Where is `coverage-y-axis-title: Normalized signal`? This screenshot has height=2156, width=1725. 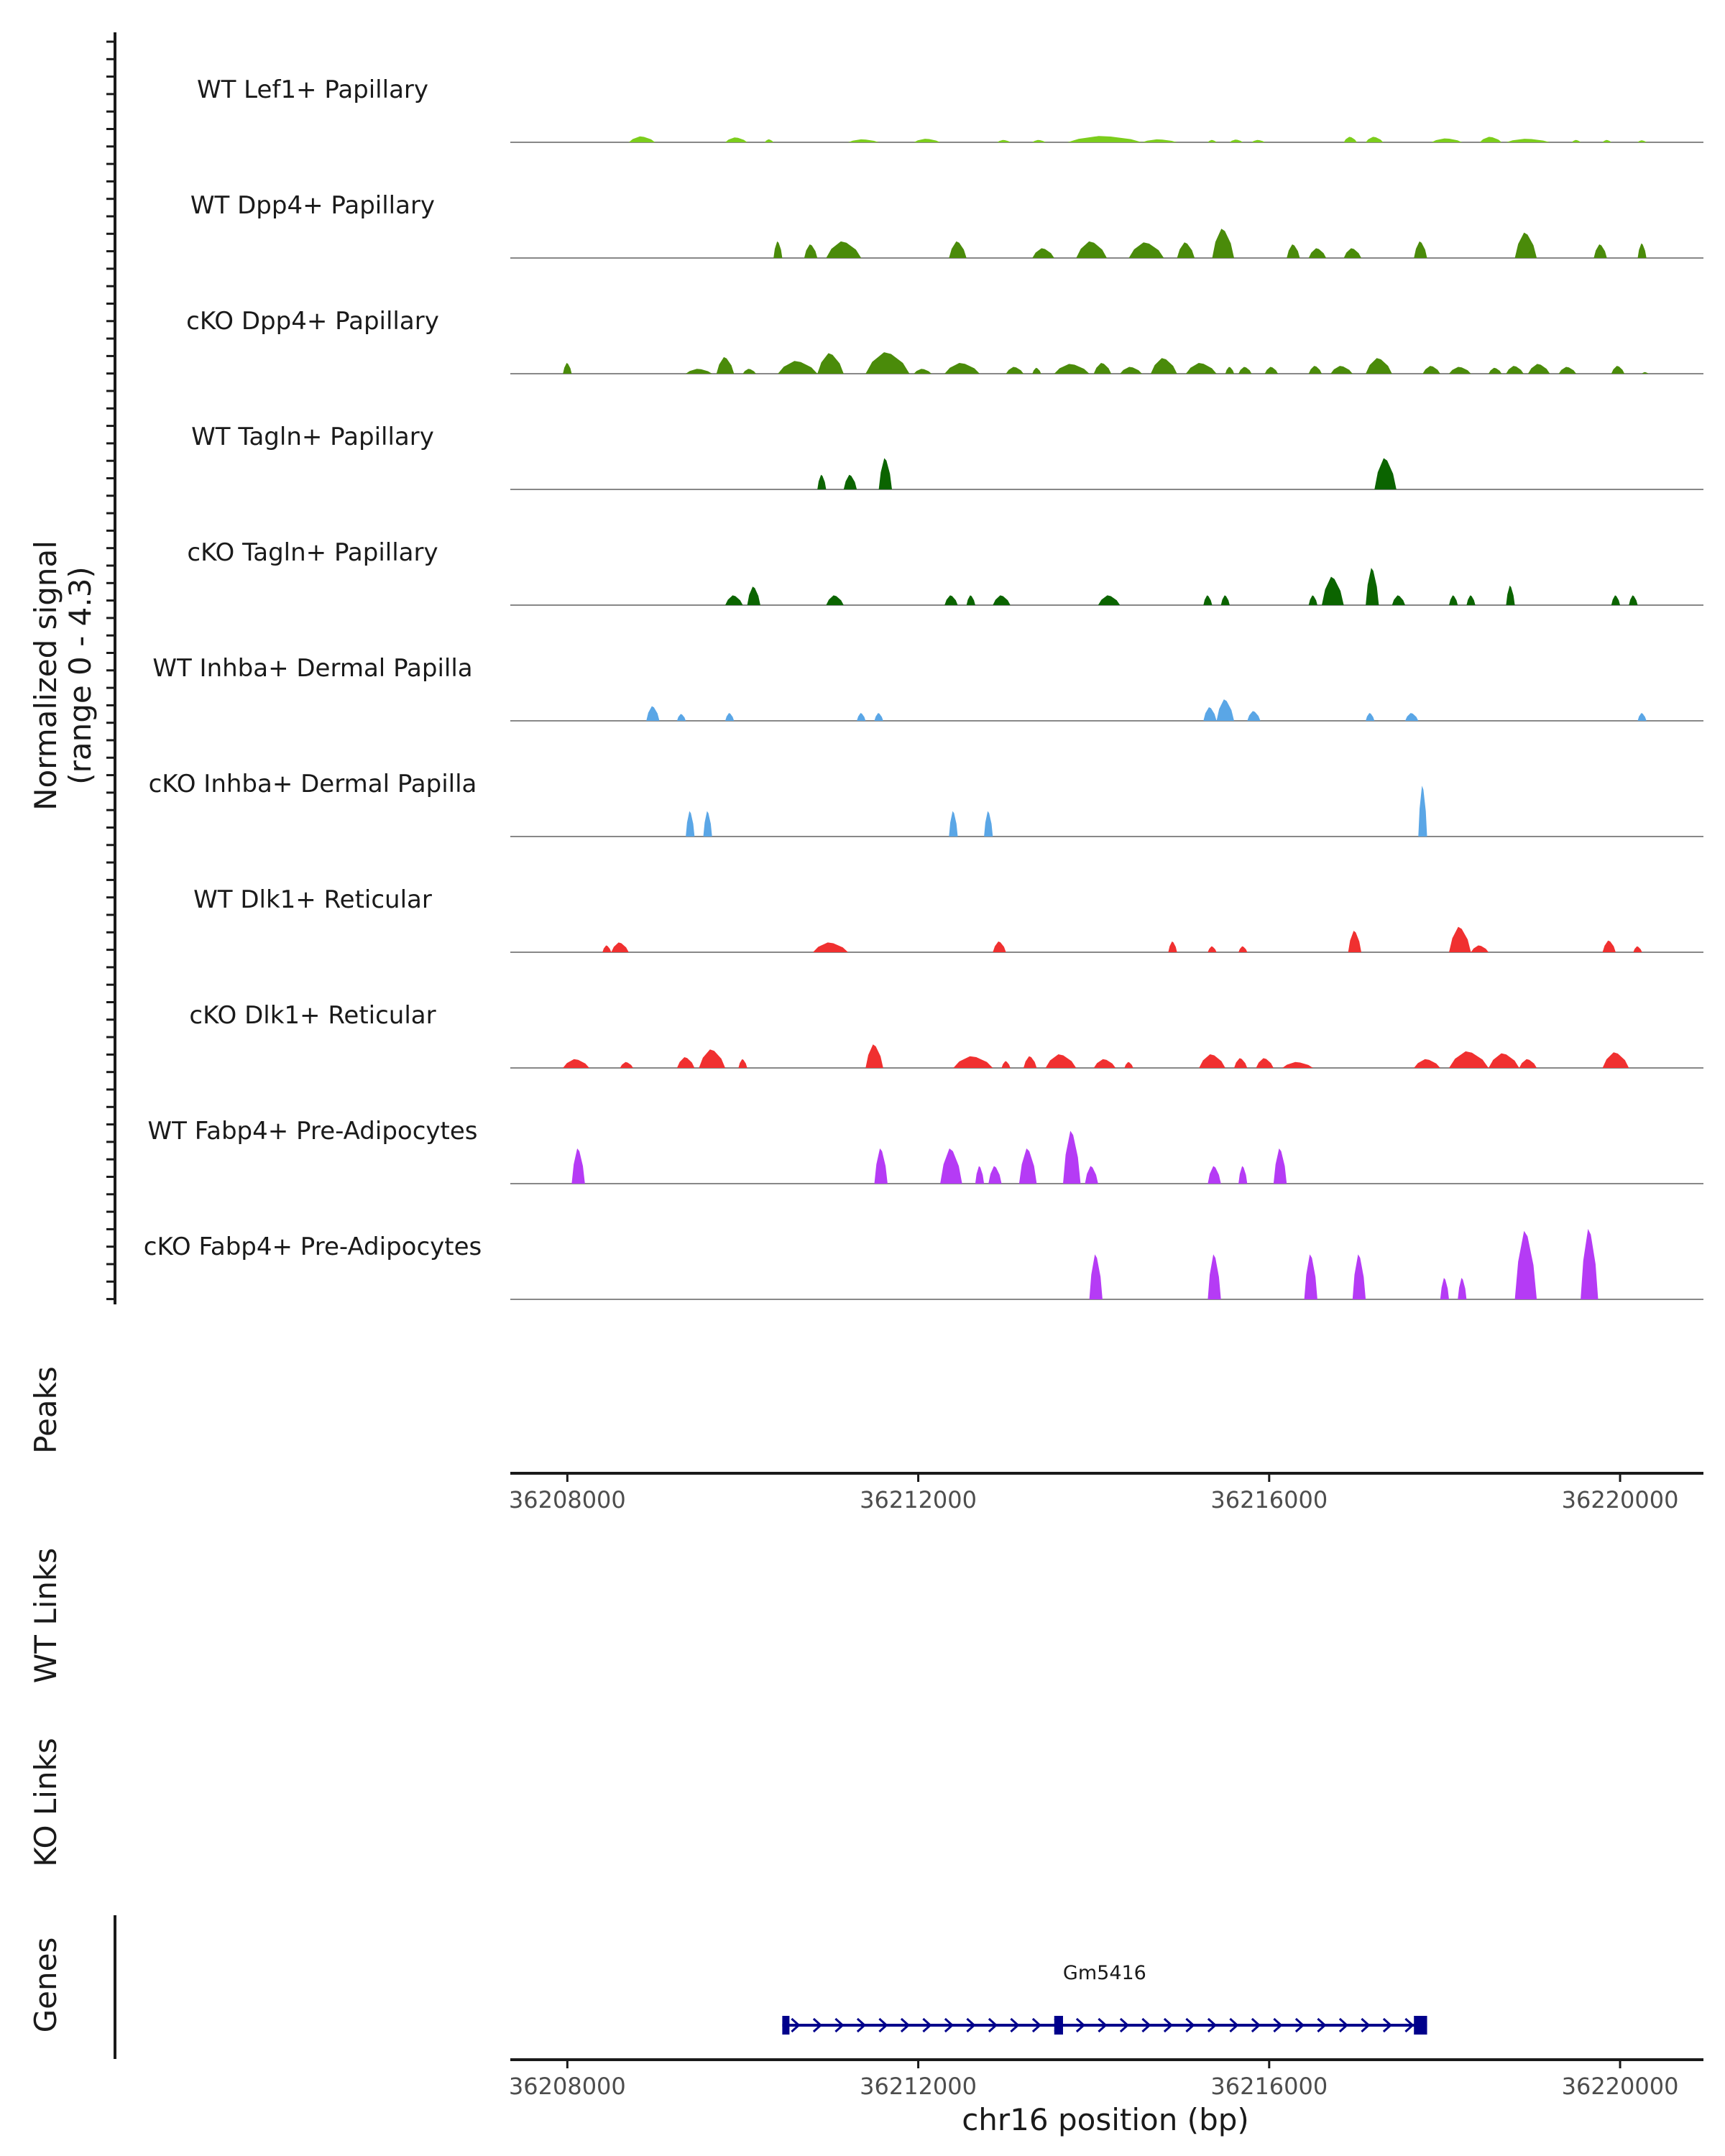
coverage-y-axis-title: Normalized signal is located at coordinates (45, 675).